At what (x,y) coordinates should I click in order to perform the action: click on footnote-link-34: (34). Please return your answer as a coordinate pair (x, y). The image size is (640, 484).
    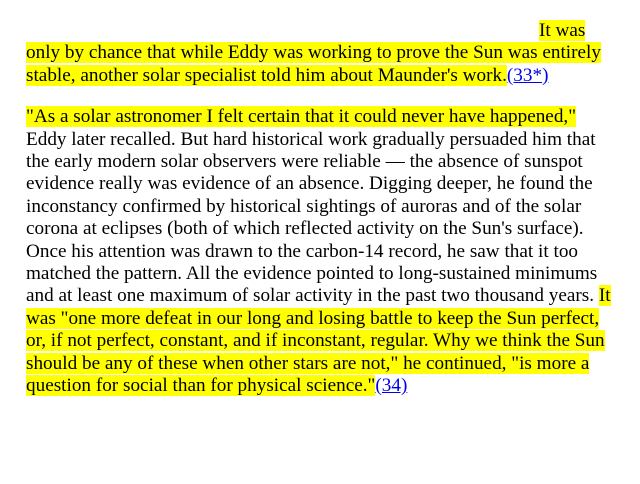
    Looking at the image, I should click on (391, 386).